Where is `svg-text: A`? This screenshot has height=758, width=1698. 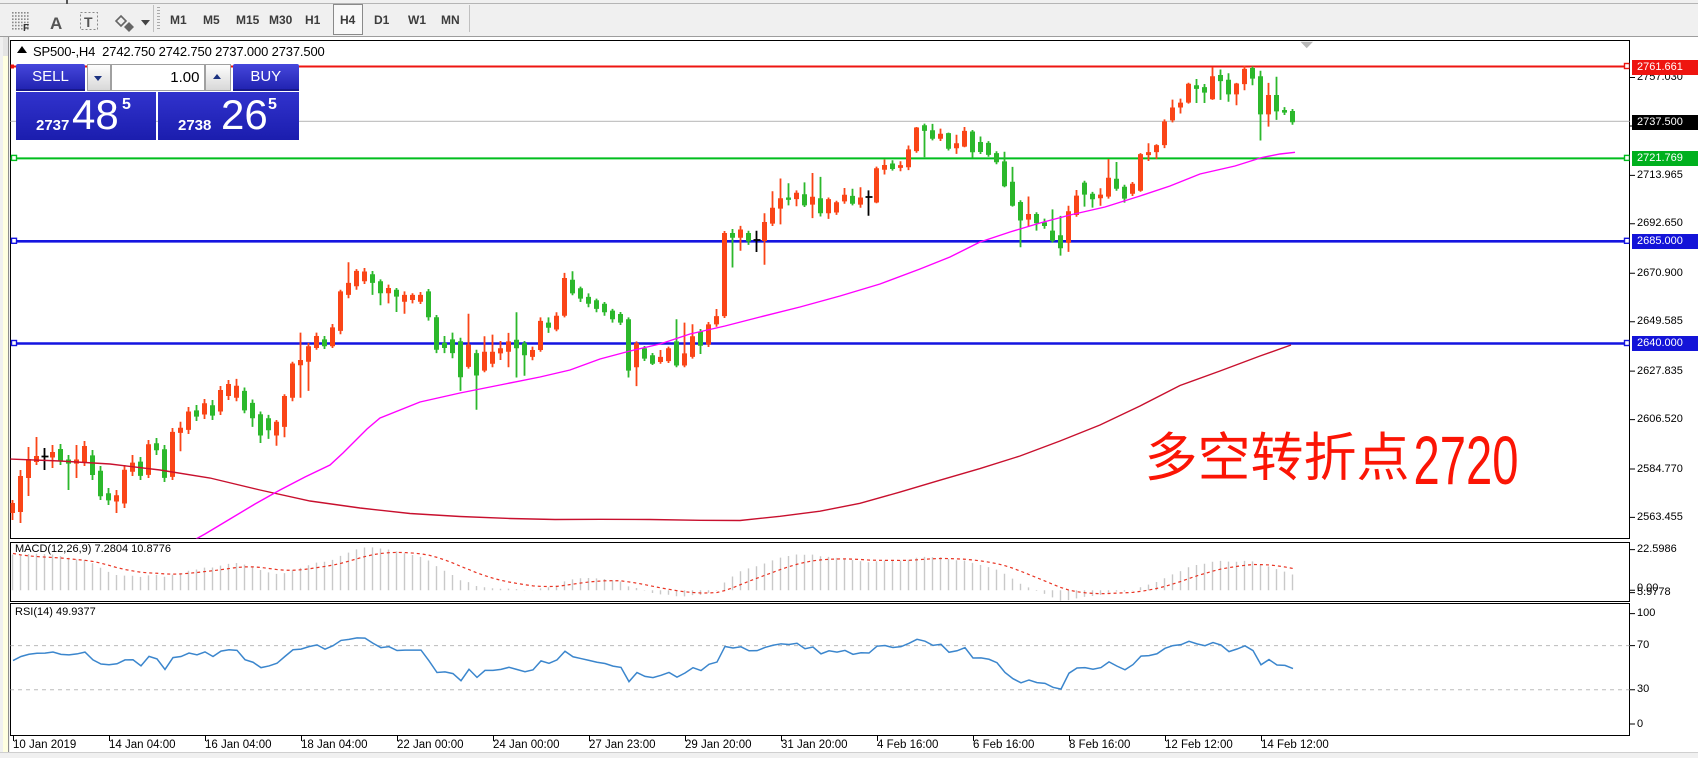 svg-text: A is located at coordinates (56, 23).